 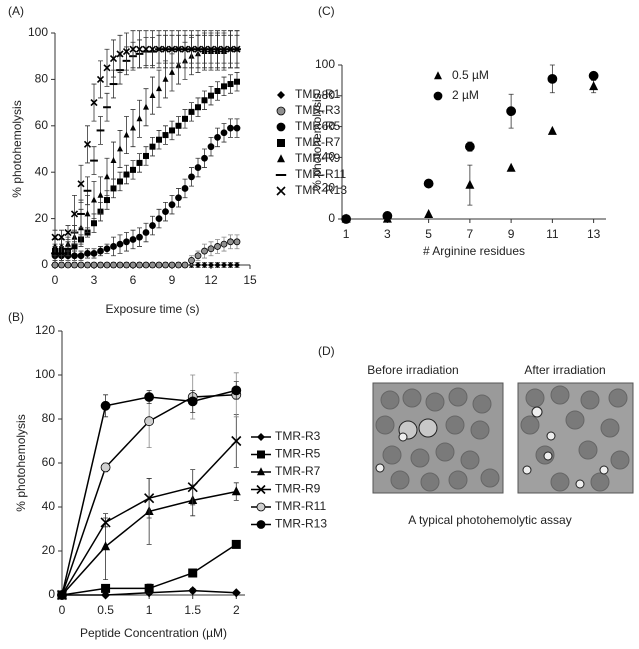 What do you see at coordinates (42, 79) in the screenshot?
I see `y-tick-label: 80` at bounding box center [42, 79].